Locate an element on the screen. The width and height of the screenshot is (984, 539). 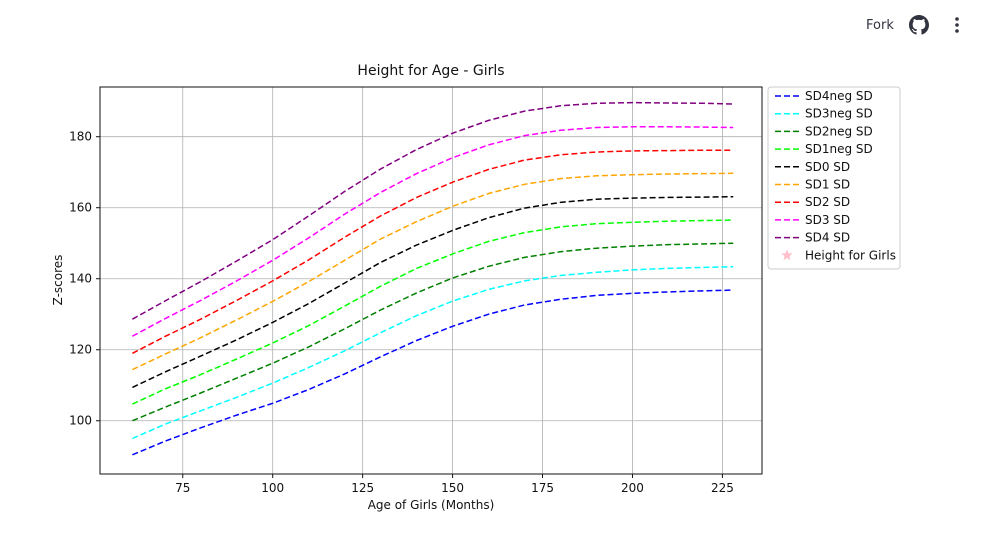
x-tick-label: 125 is located at coordinates (362, 488).